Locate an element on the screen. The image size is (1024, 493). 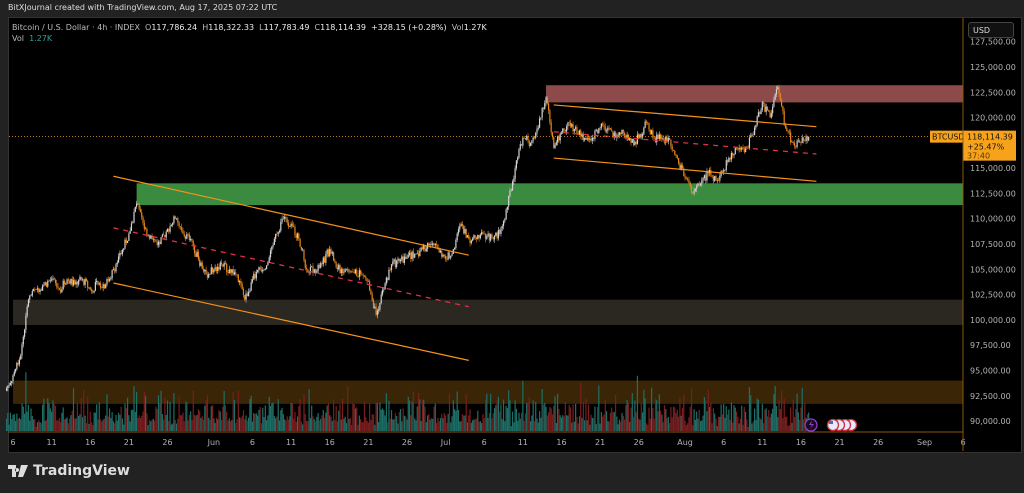
symbol-name: Bitcoin / U.S. Dollar · 4h · INDEX is located at coordinates (76, 27).